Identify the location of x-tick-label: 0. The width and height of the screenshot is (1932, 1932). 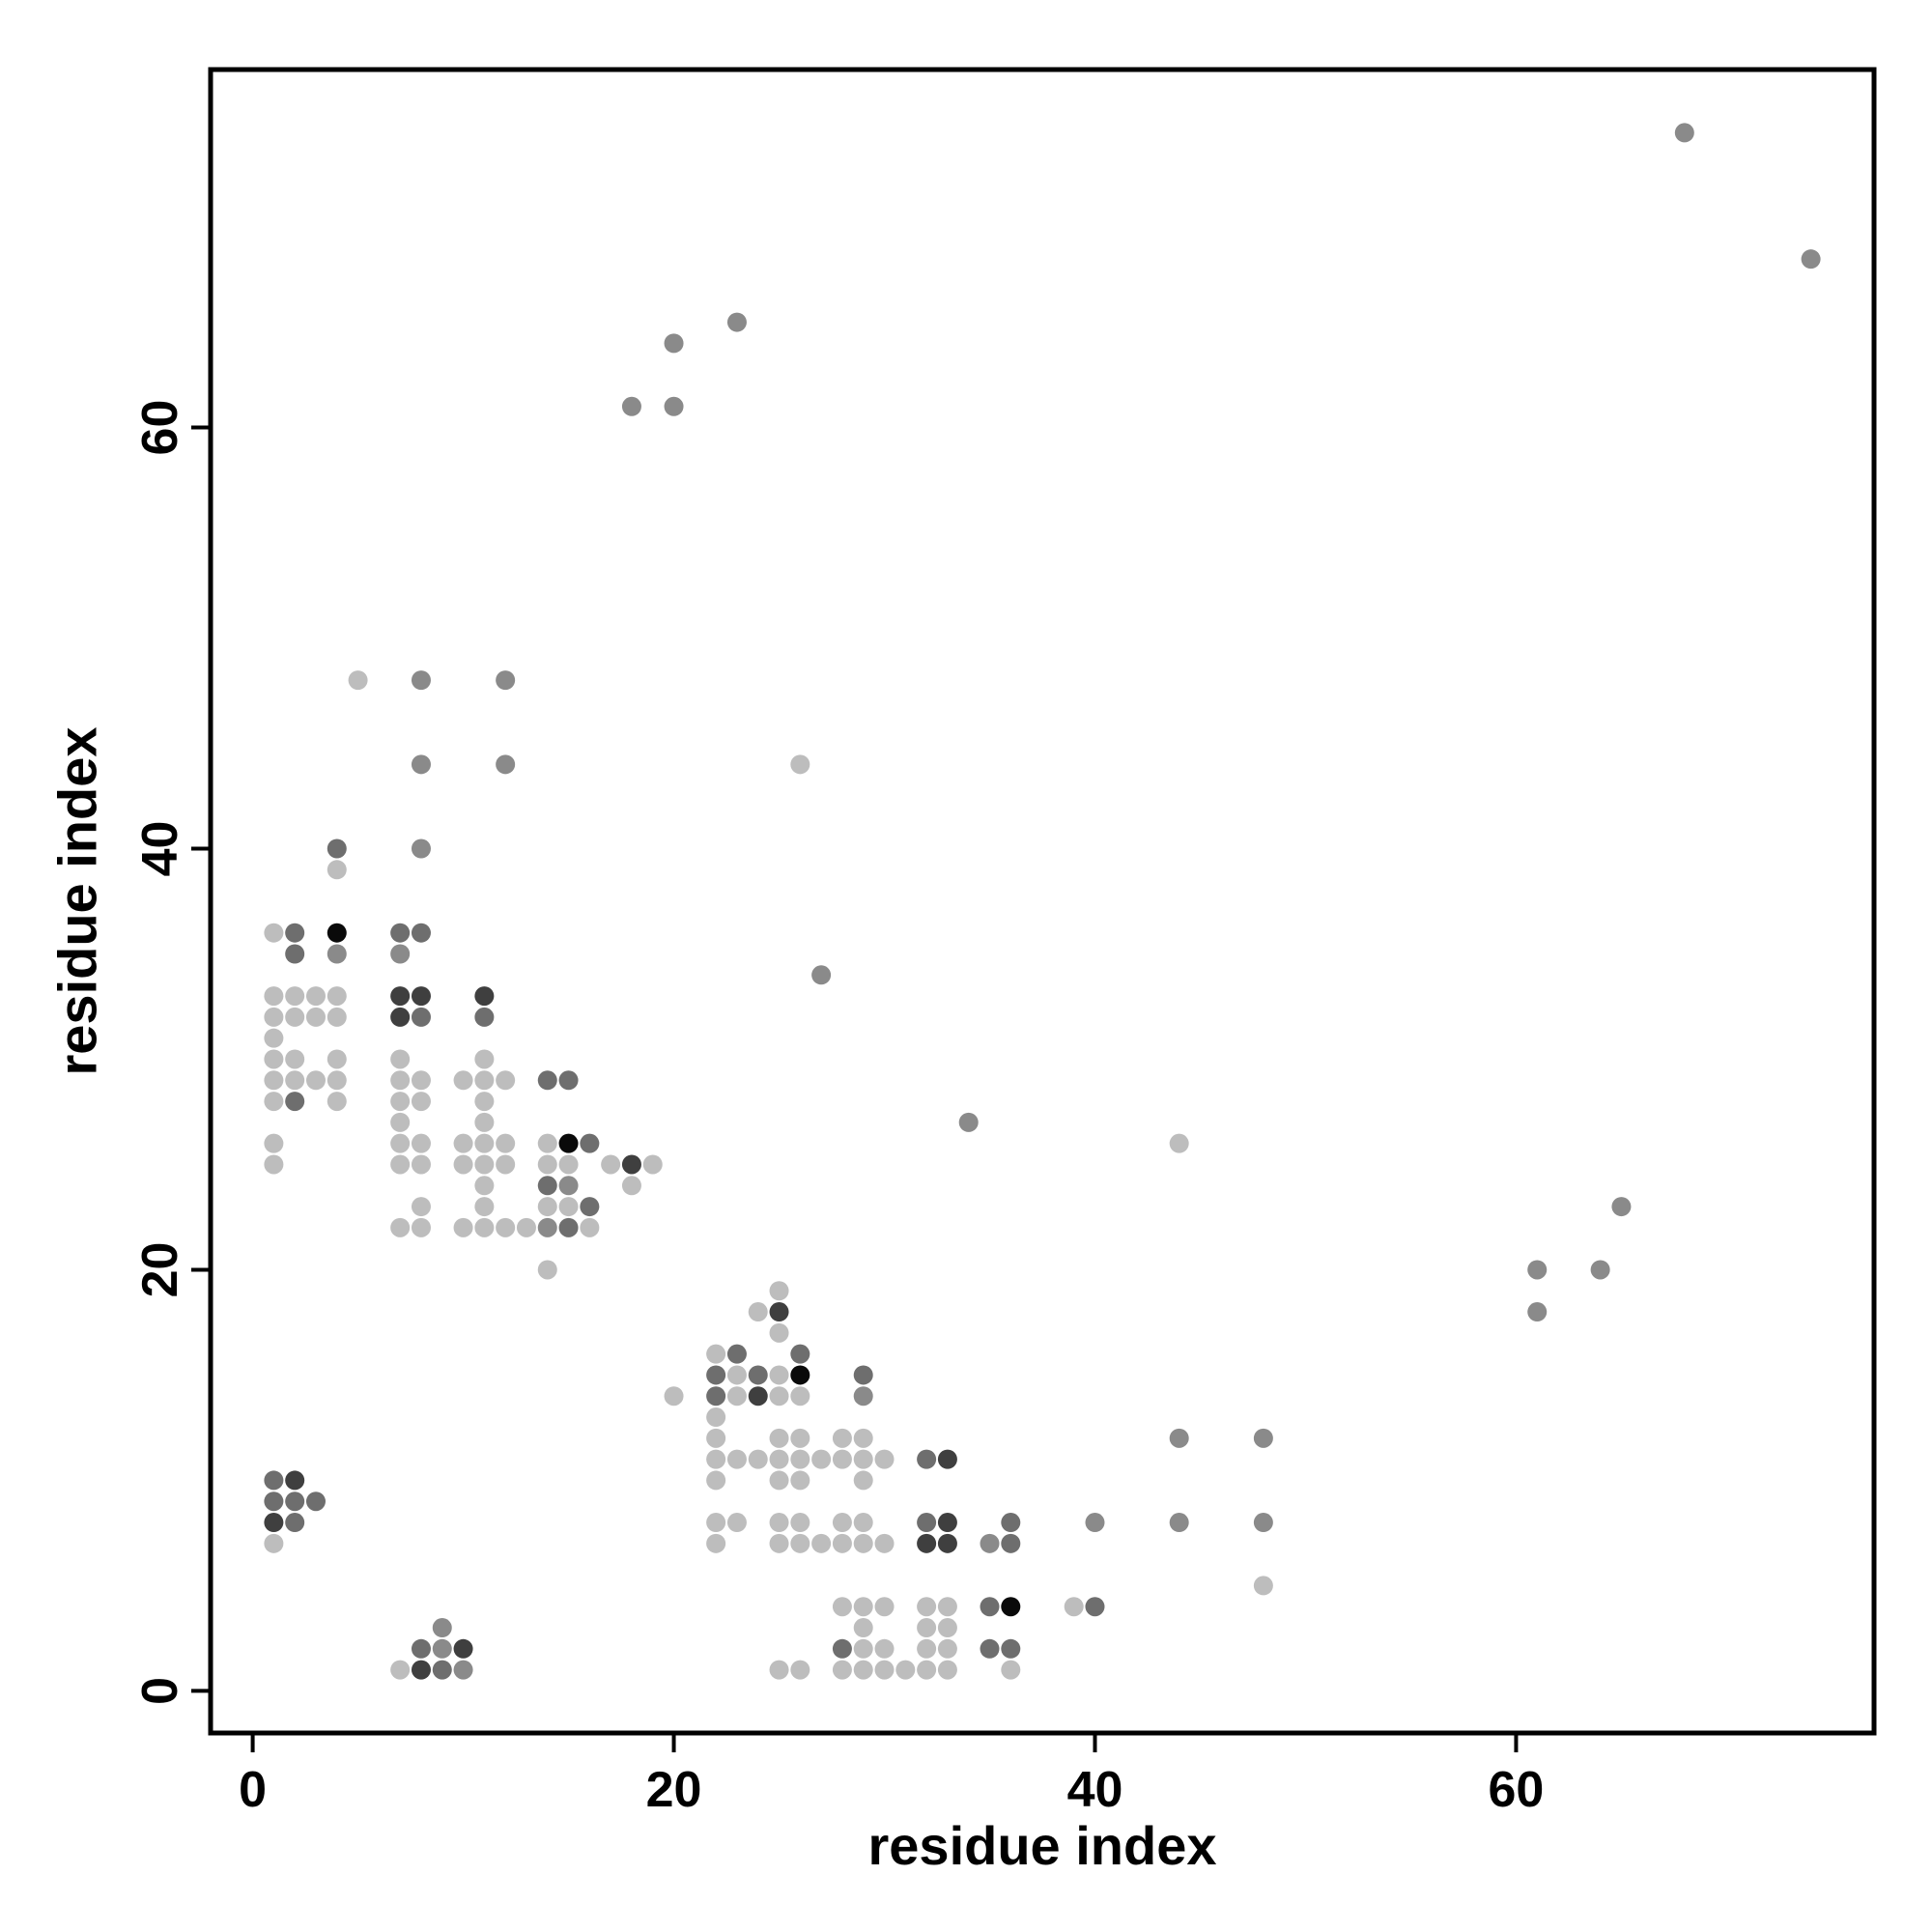
(253, 1790).